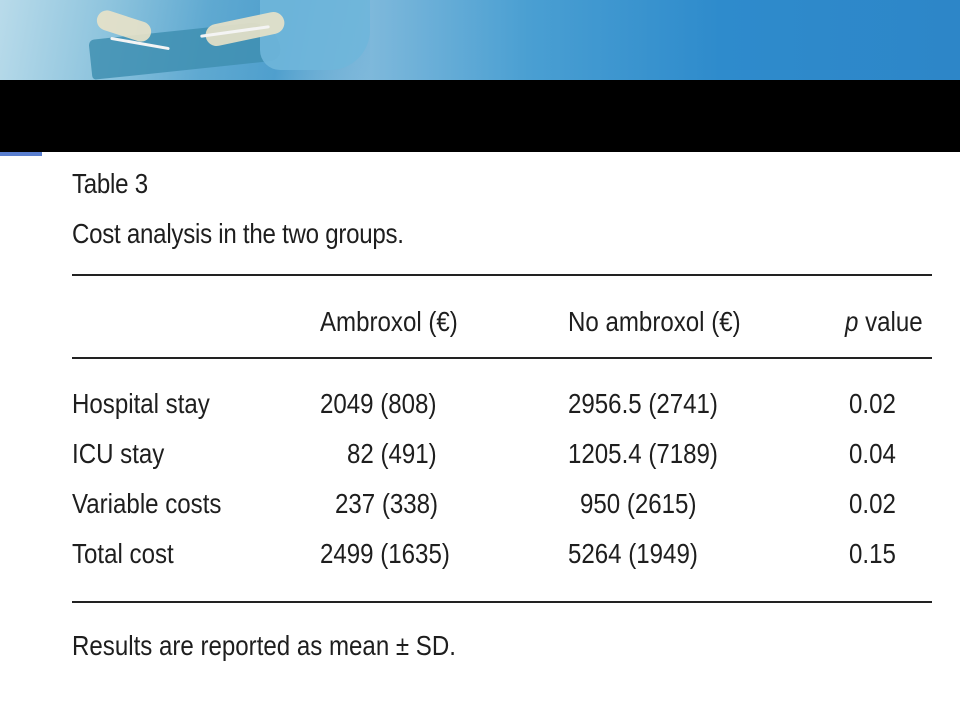 The height and width of the screenshot is (720, 960). I want to click on row-no-ambroxol-value: 1205.4 (7189), so click(643, 453).